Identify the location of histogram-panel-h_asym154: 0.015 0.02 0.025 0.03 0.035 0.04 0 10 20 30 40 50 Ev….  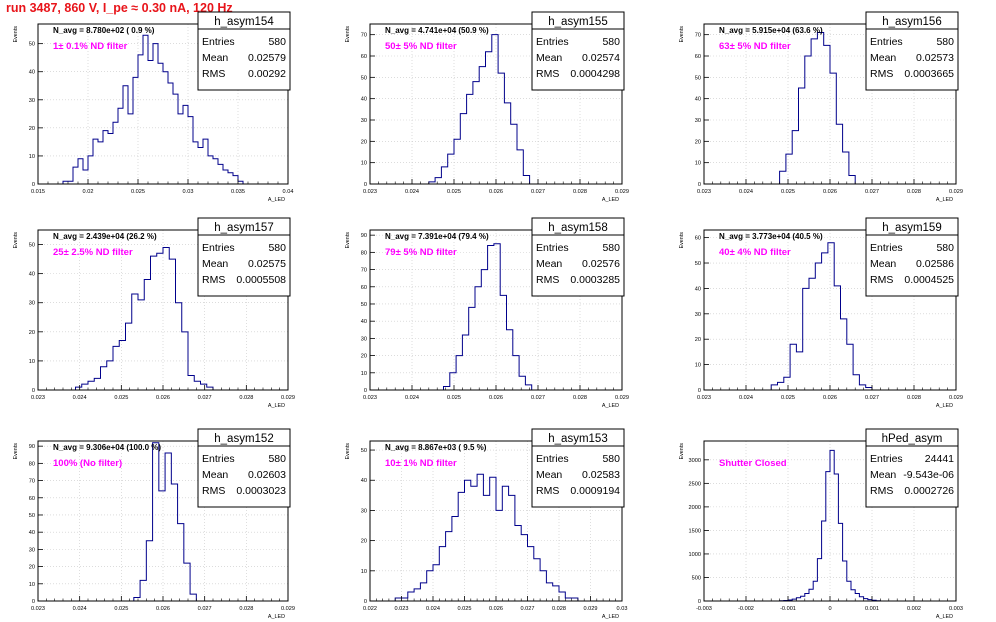
(153, 107).